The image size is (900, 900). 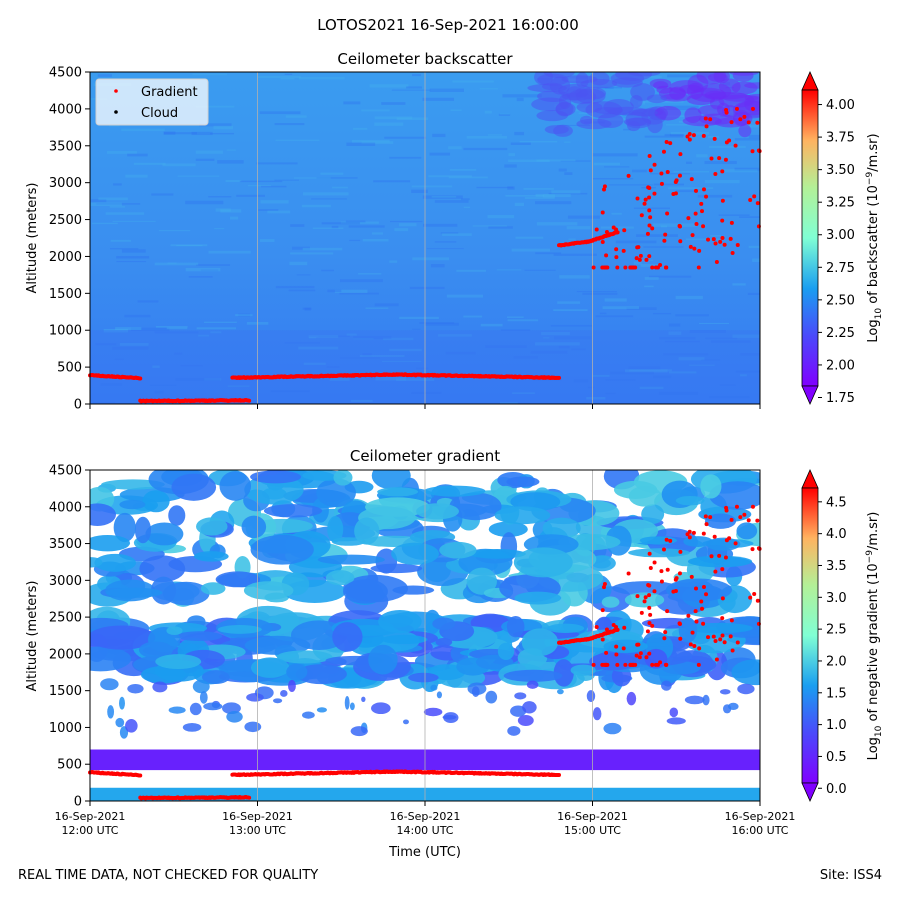 What do you see at coordinates (810, 479) in the screenshot?
I see `colorbar-extend-bottom-max` at bounding box center [810, 479].